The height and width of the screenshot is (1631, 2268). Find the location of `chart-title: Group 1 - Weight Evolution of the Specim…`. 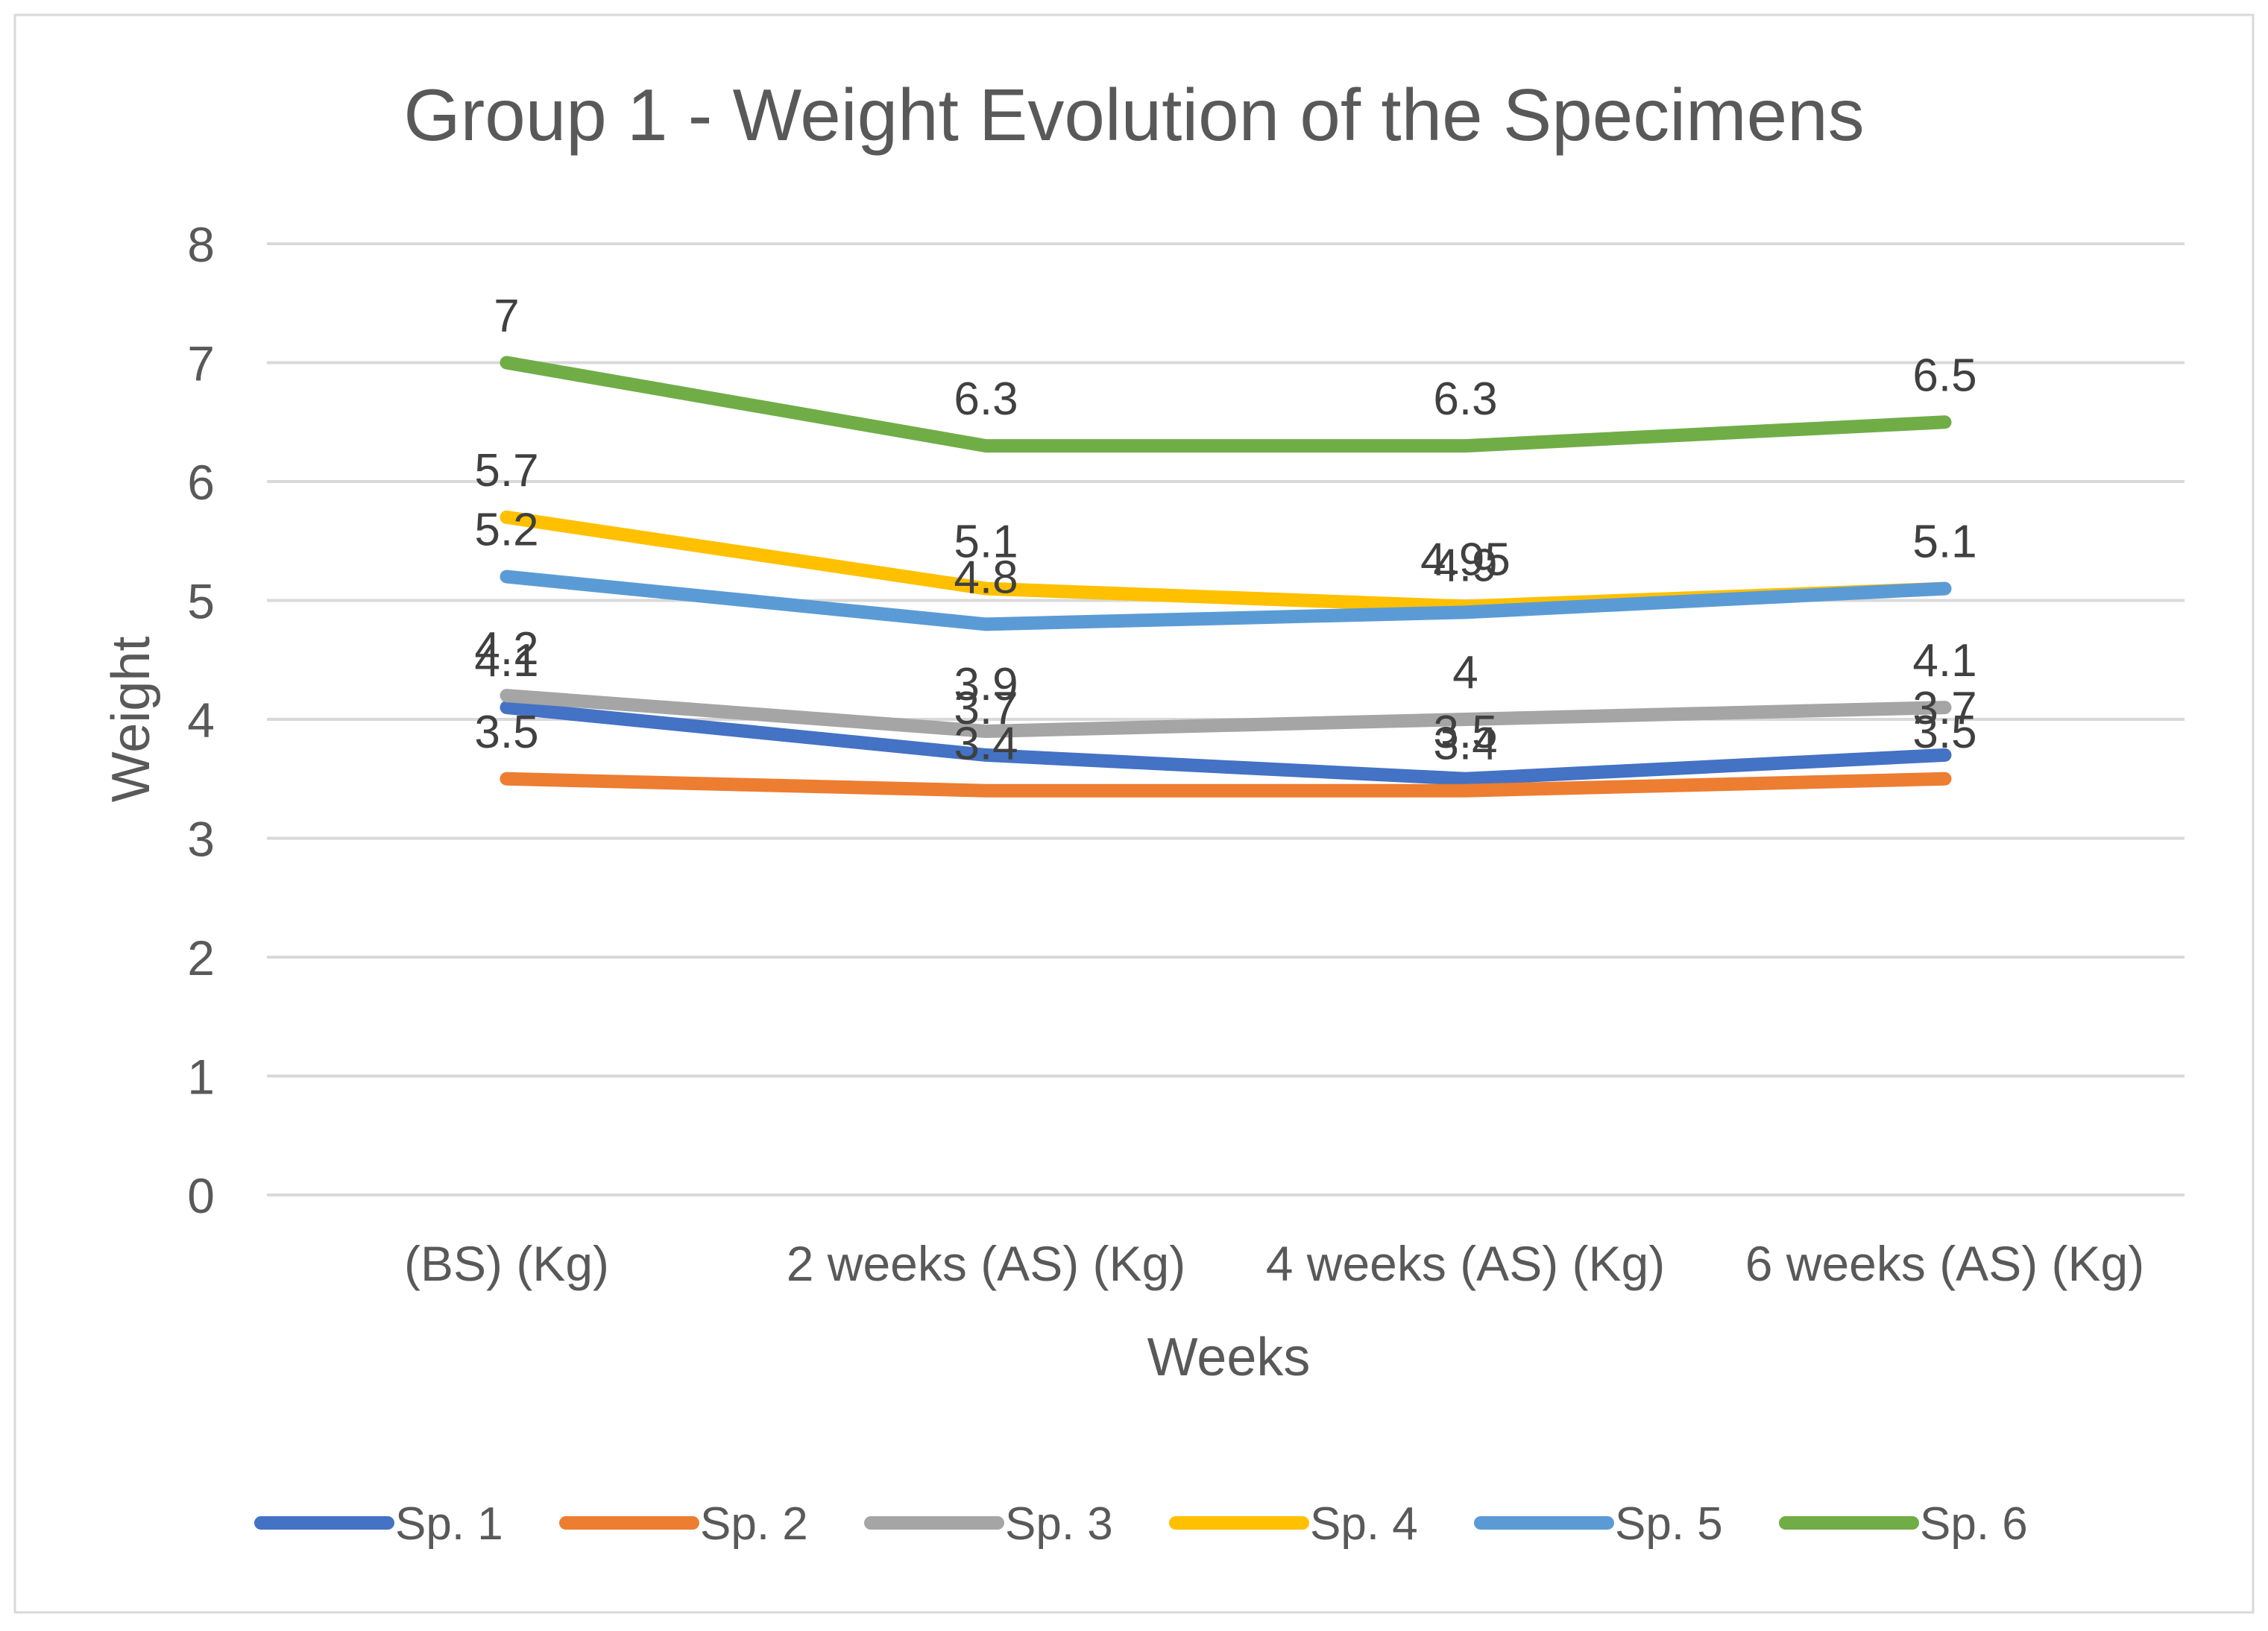

chart-title: Group 1 - Weight Evolution of the Specim… is located at coordinates (1133, 115).